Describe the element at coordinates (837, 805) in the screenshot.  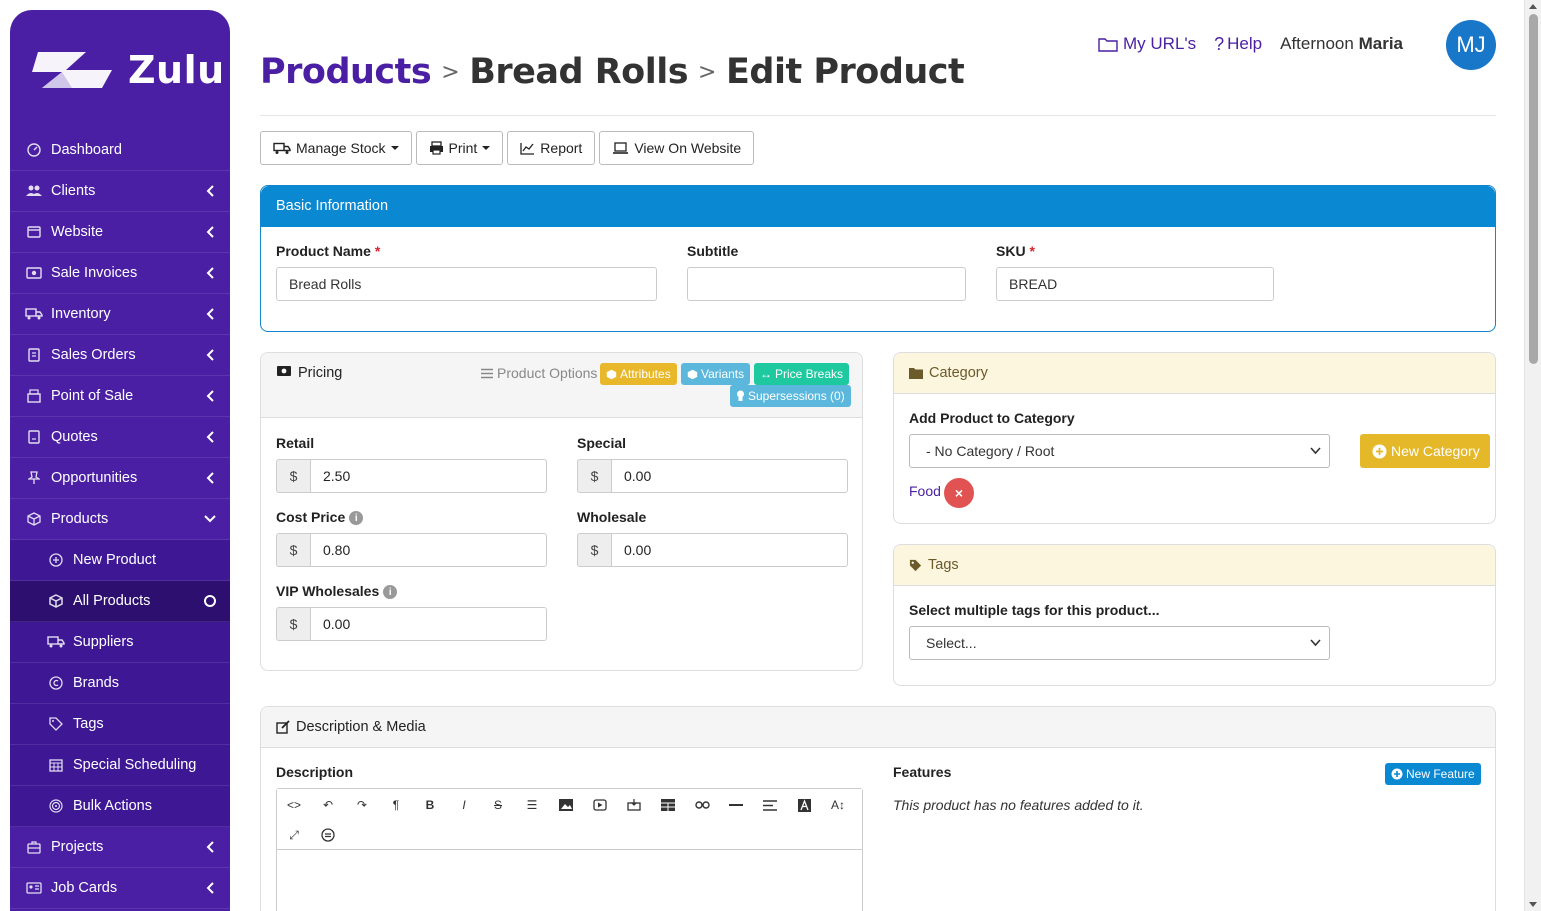
I see `font-size-icon: A↕` at that location.